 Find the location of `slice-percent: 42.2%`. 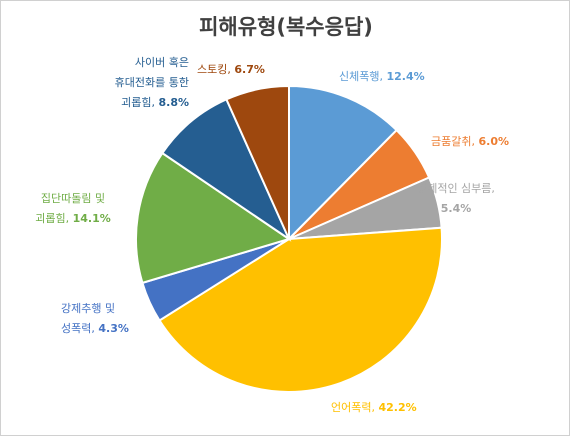

slice-percent: 42.2% is located at coordinates (397, 407).